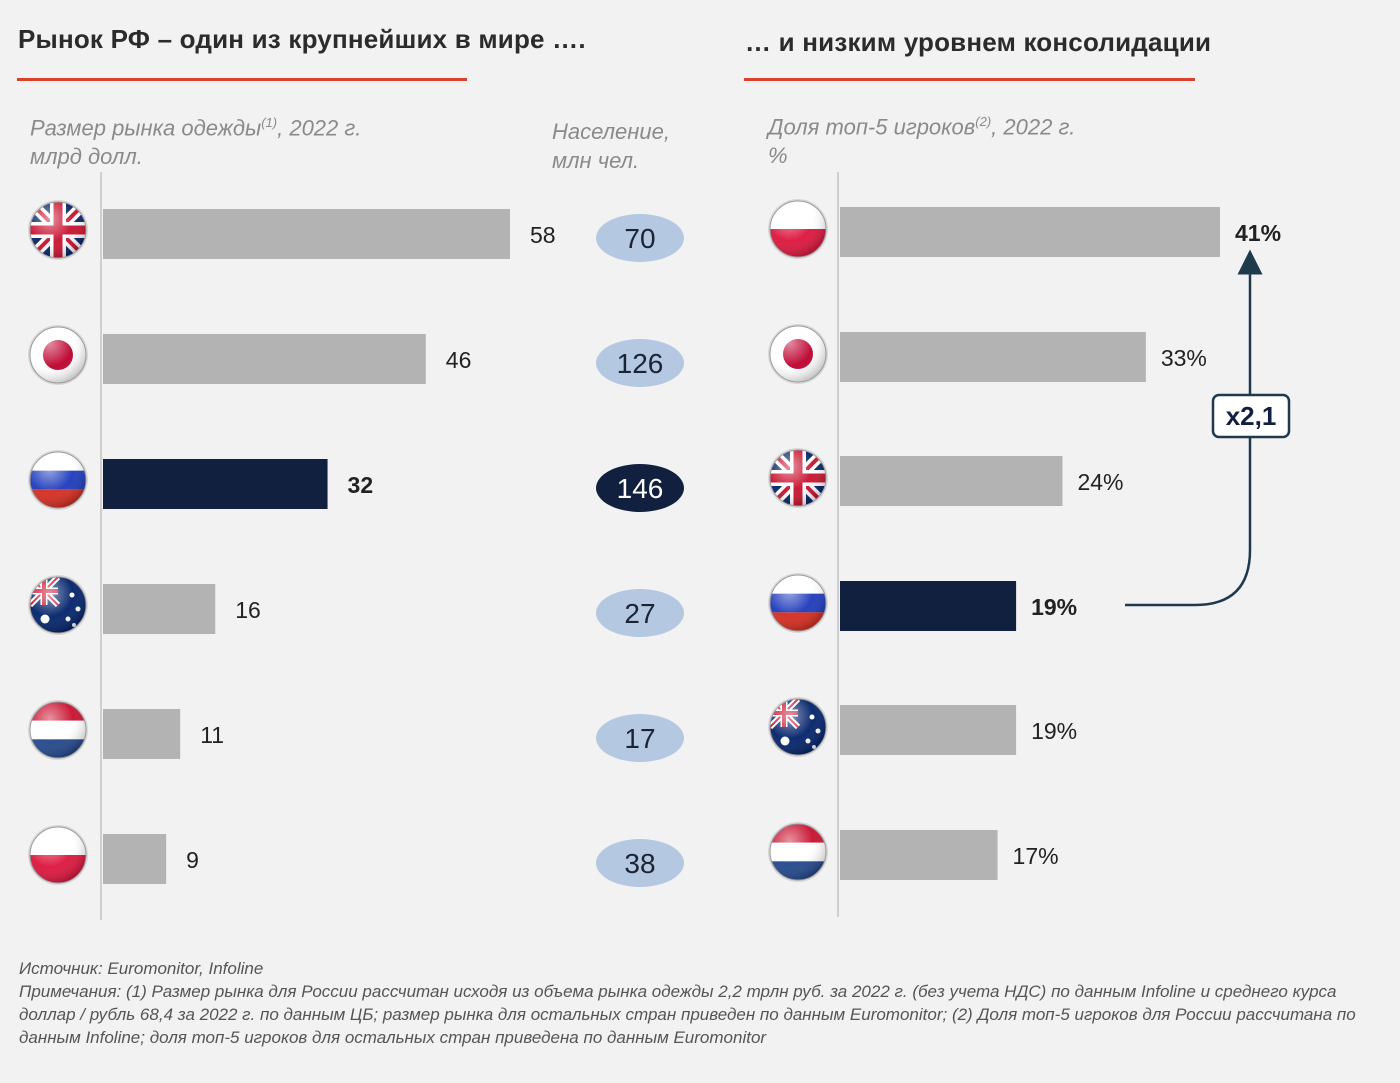  I want to click on left-subtitle-footnote: (1), so click(269, 122).